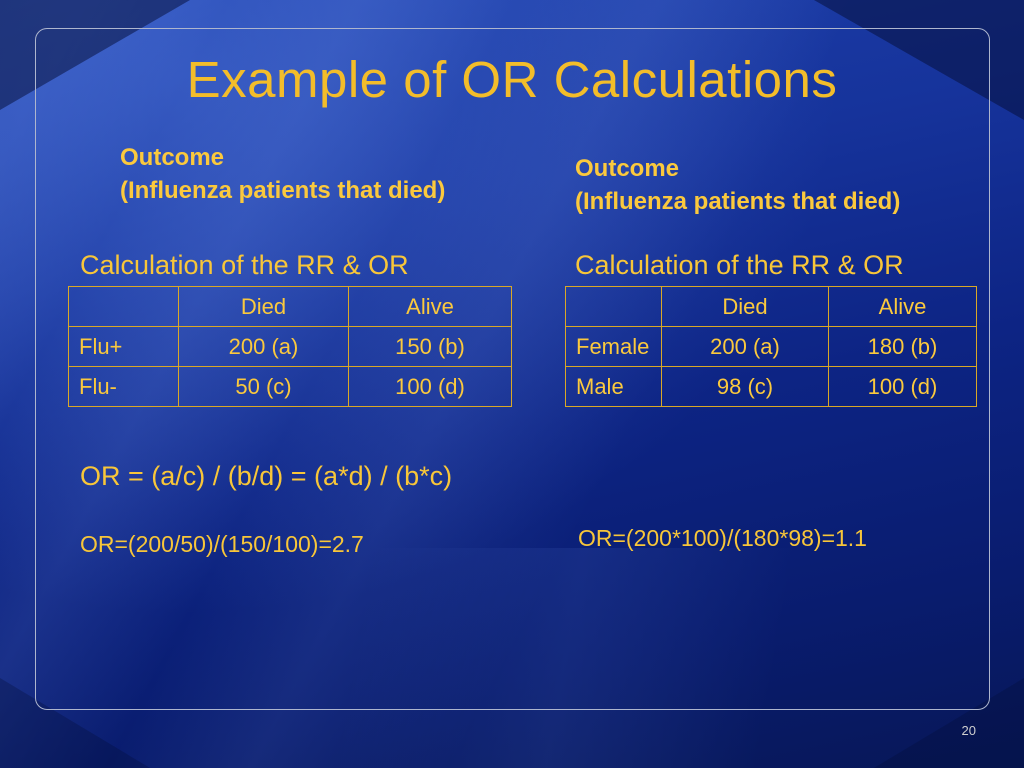 This screenshot has height=768, width=1024. Describe the element at coordinates (244, 265) in the screenshot. I see `section-heading-left: Calculation of the RR & OR` at that location.